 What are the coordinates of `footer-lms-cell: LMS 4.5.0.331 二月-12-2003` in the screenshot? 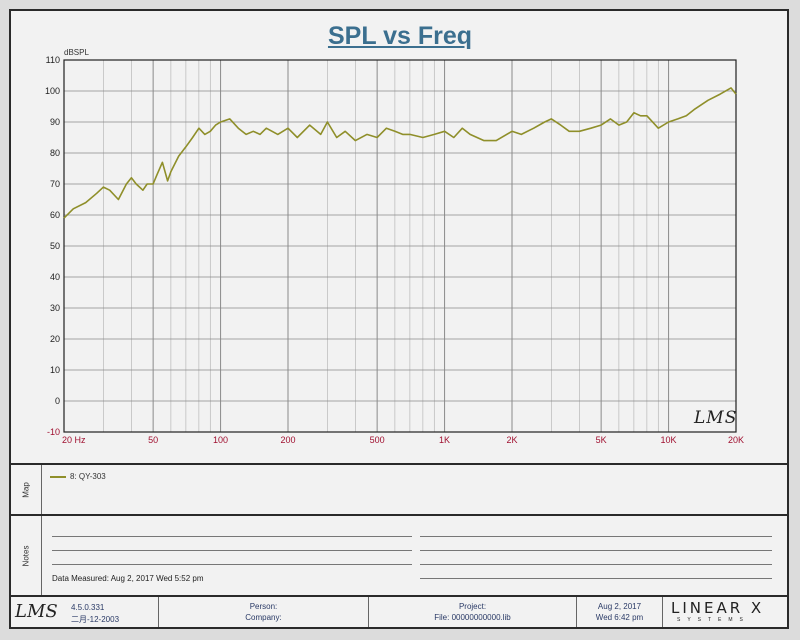 It's located at (85, 612).